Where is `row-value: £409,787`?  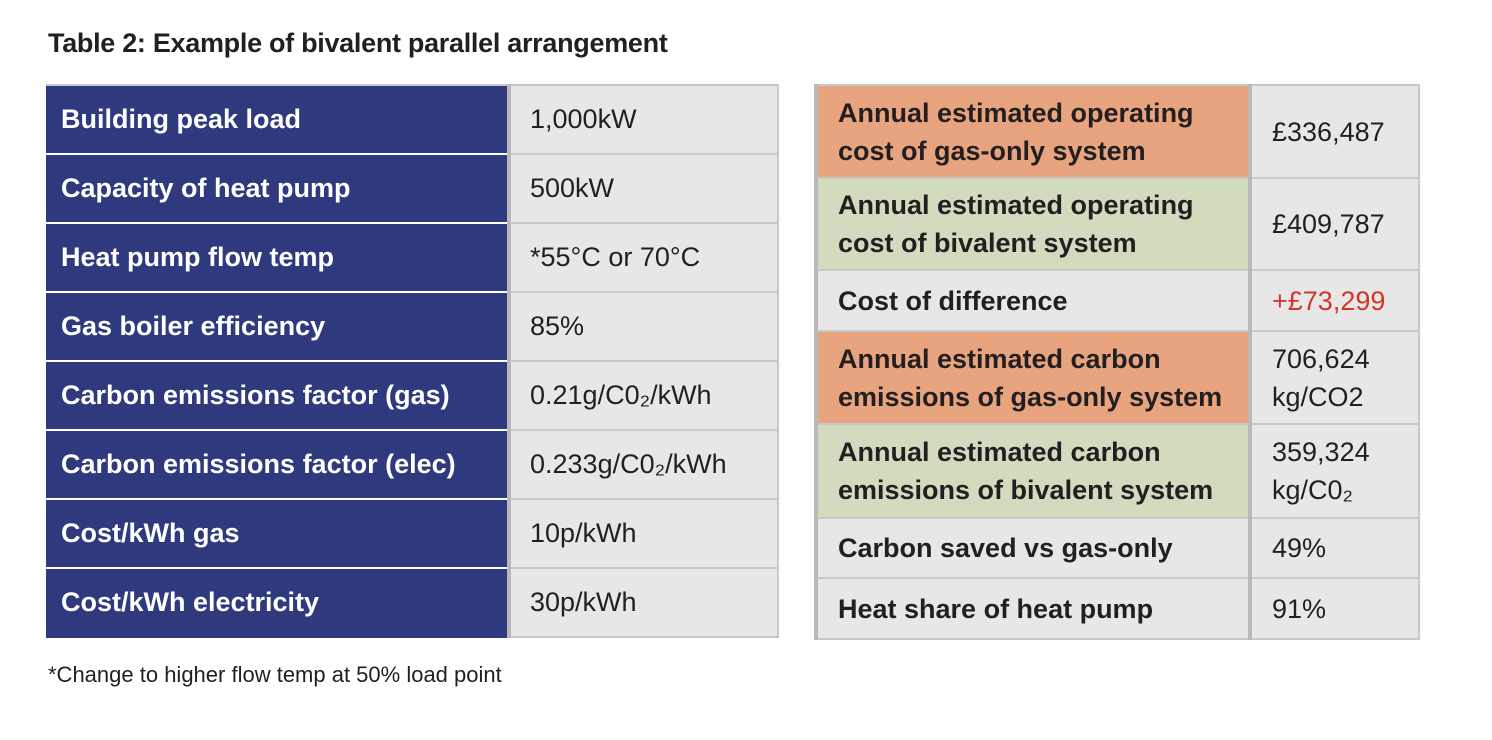 row-value: £409,787 is located at coordinates (1333, 224).